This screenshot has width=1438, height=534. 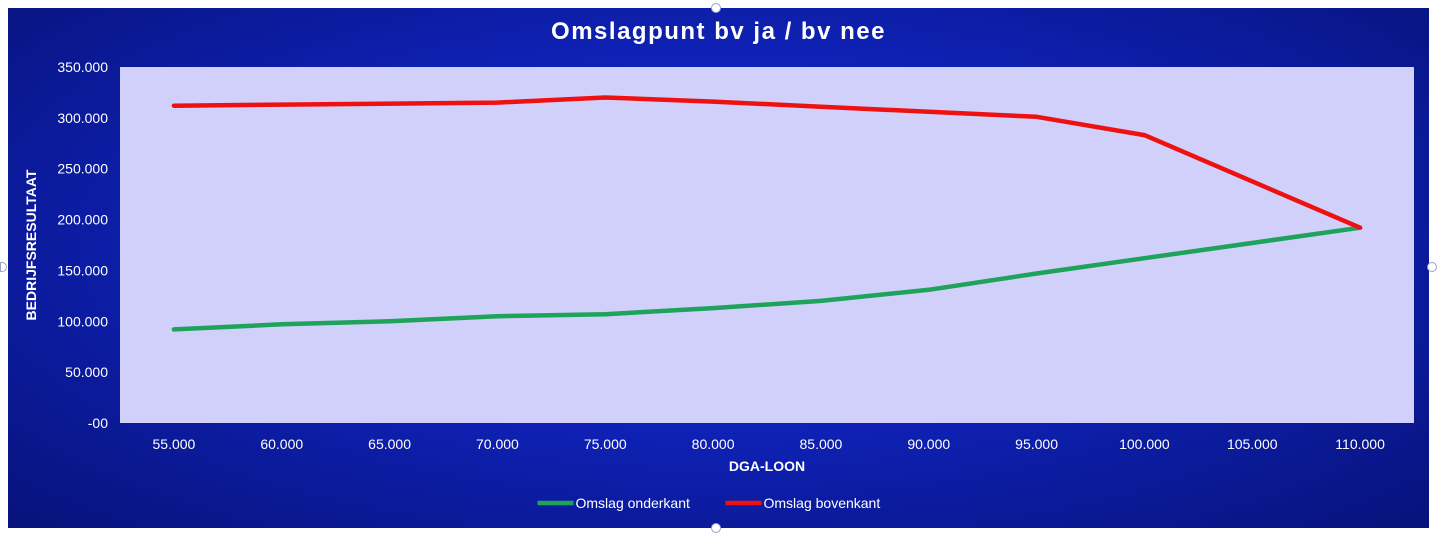 What do you see at coordinates (82, 169) in the screenshot?
I see `y-tick-label: 250.000` at bounding box center [82, 169].